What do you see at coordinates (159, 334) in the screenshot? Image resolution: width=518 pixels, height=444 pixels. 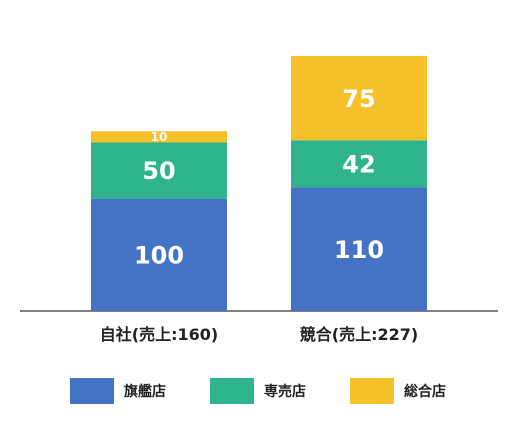 I see `category-label: 自社(売上:160)` at bounding box center [159, 334].